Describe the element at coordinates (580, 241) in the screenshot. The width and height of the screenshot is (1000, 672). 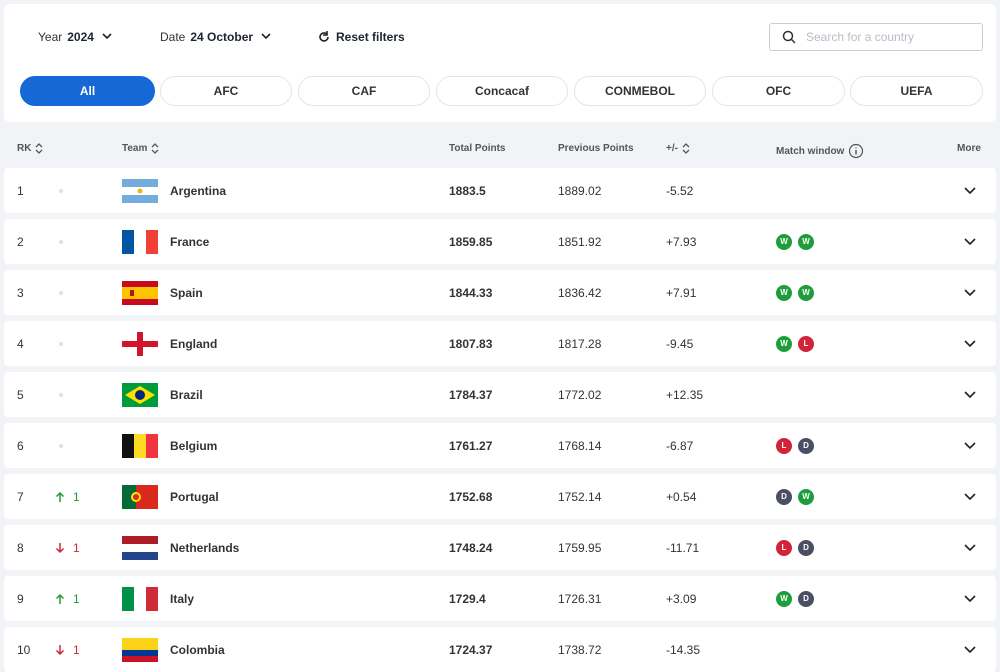
I see `previous-points: 1851.92` at that location.